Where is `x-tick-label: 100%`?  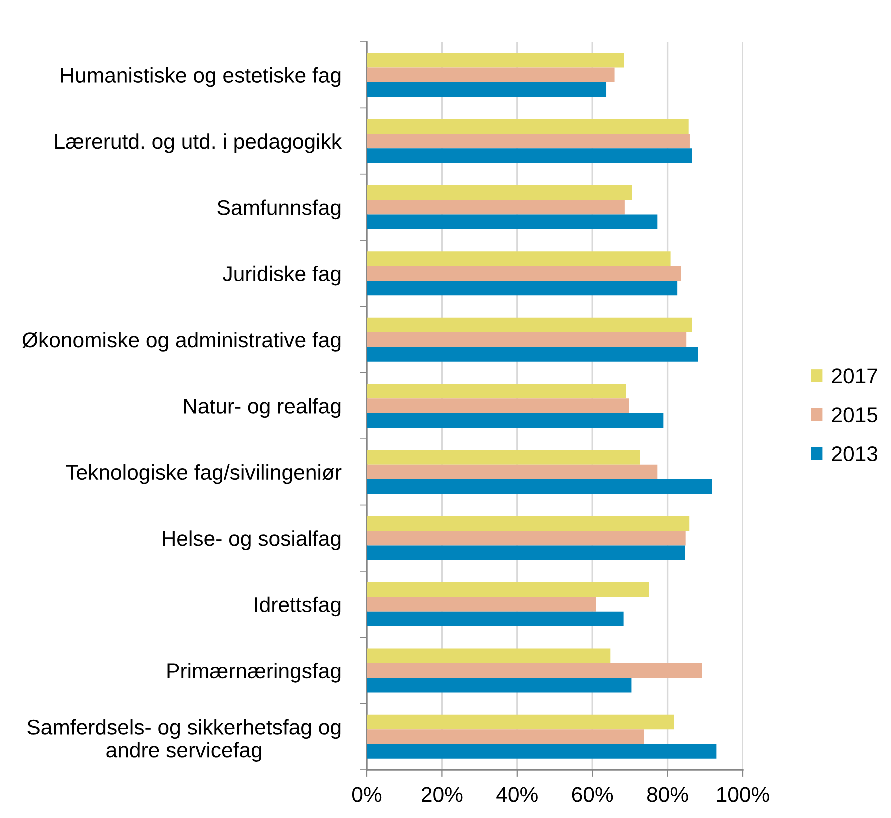
x-tick-label: 100% is located at coordinates (743, 794).